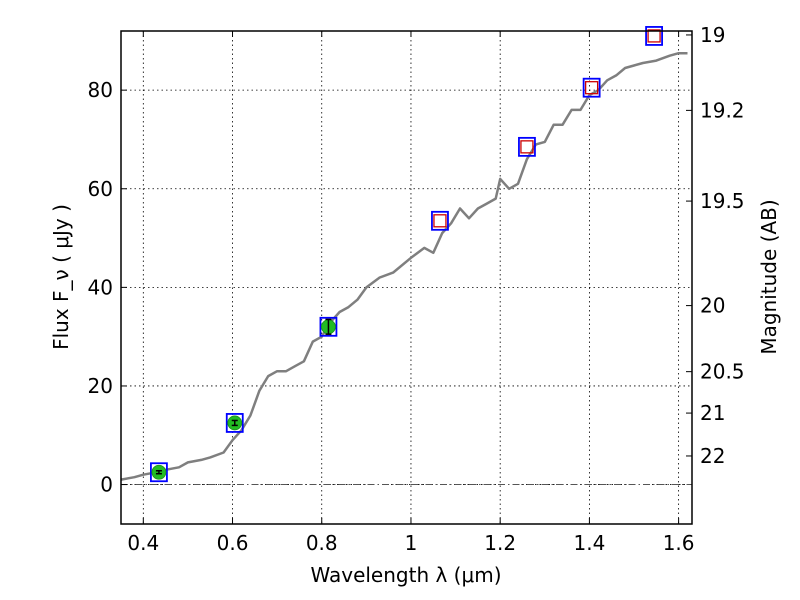 This screenshot has height=600, width=800. What do you see at coordinates (712, 35) in the screenshot?
I see `right-tick-label: 19` at bounding box center [712, 35].